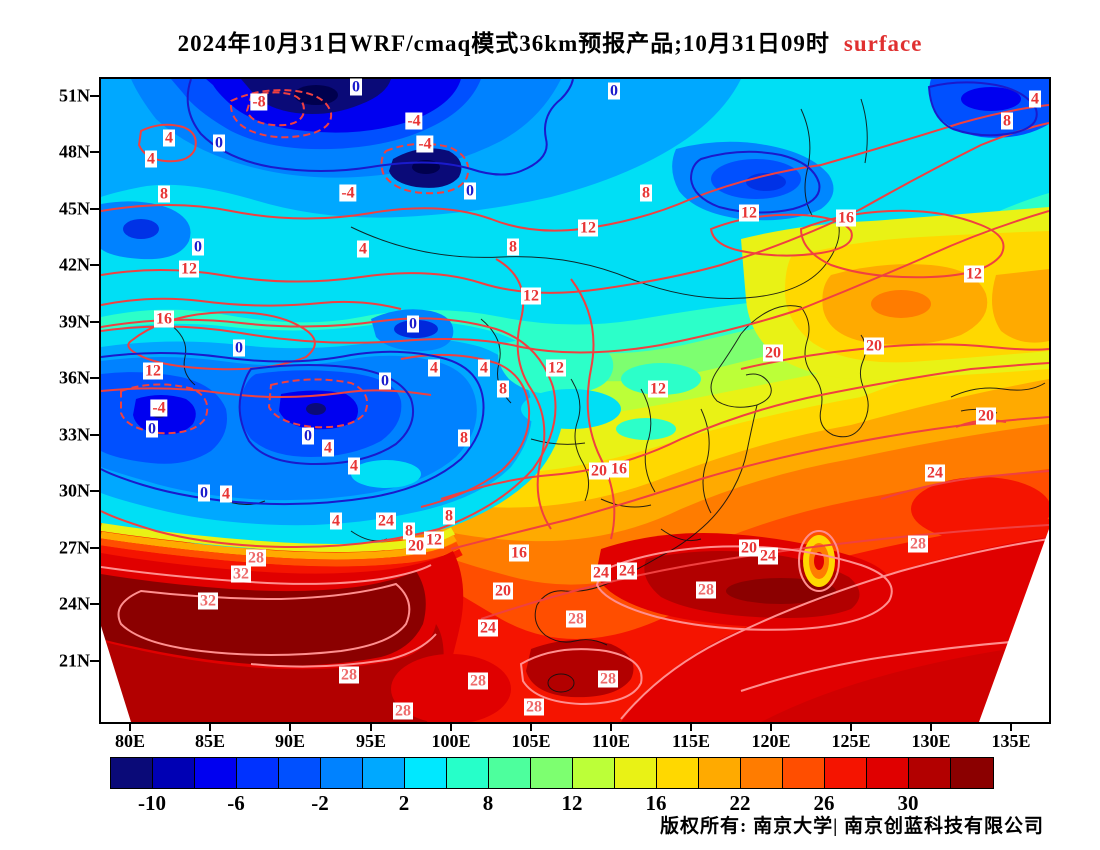 Image resolution: width=1100 pixels, height=850 pixels. What do you see at coordinates (74, 208) in the screenshot?
I see `lat-tick-label: 45N` at bounding box center [74, 208].